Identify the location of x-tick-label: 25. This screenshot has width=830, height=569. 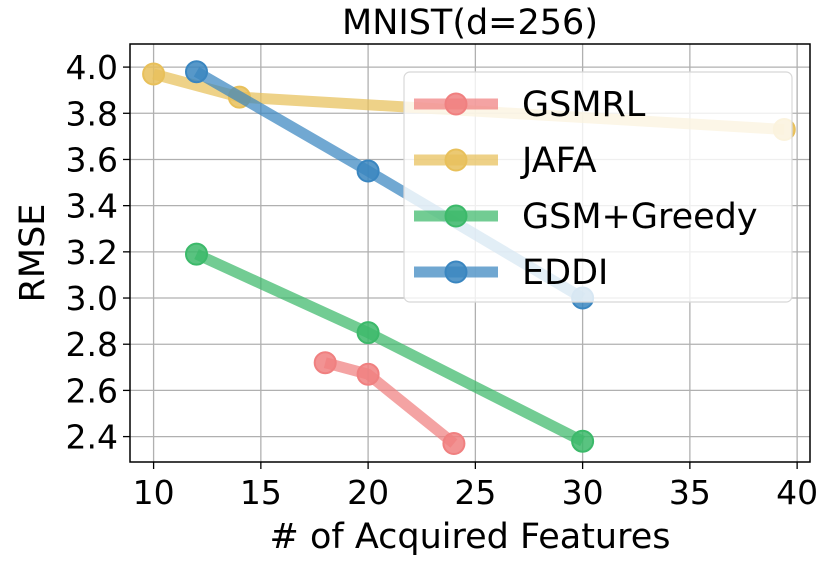
(475, 492).